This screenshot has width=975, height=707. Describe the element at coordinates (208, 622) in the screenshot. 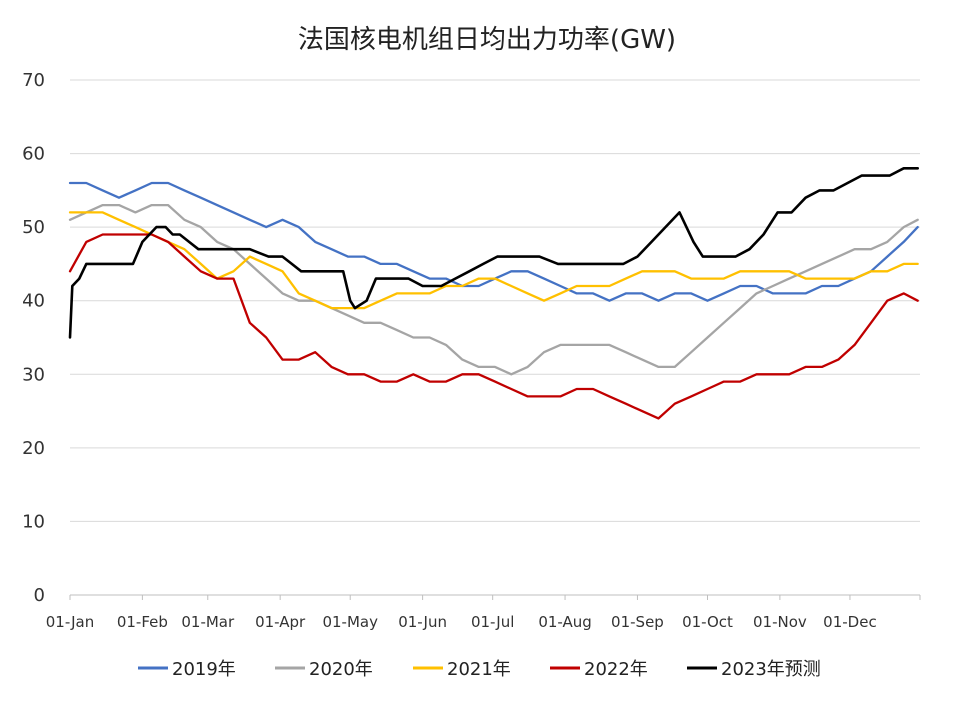

I see `x-tick-label: 01-Mar` at that location.